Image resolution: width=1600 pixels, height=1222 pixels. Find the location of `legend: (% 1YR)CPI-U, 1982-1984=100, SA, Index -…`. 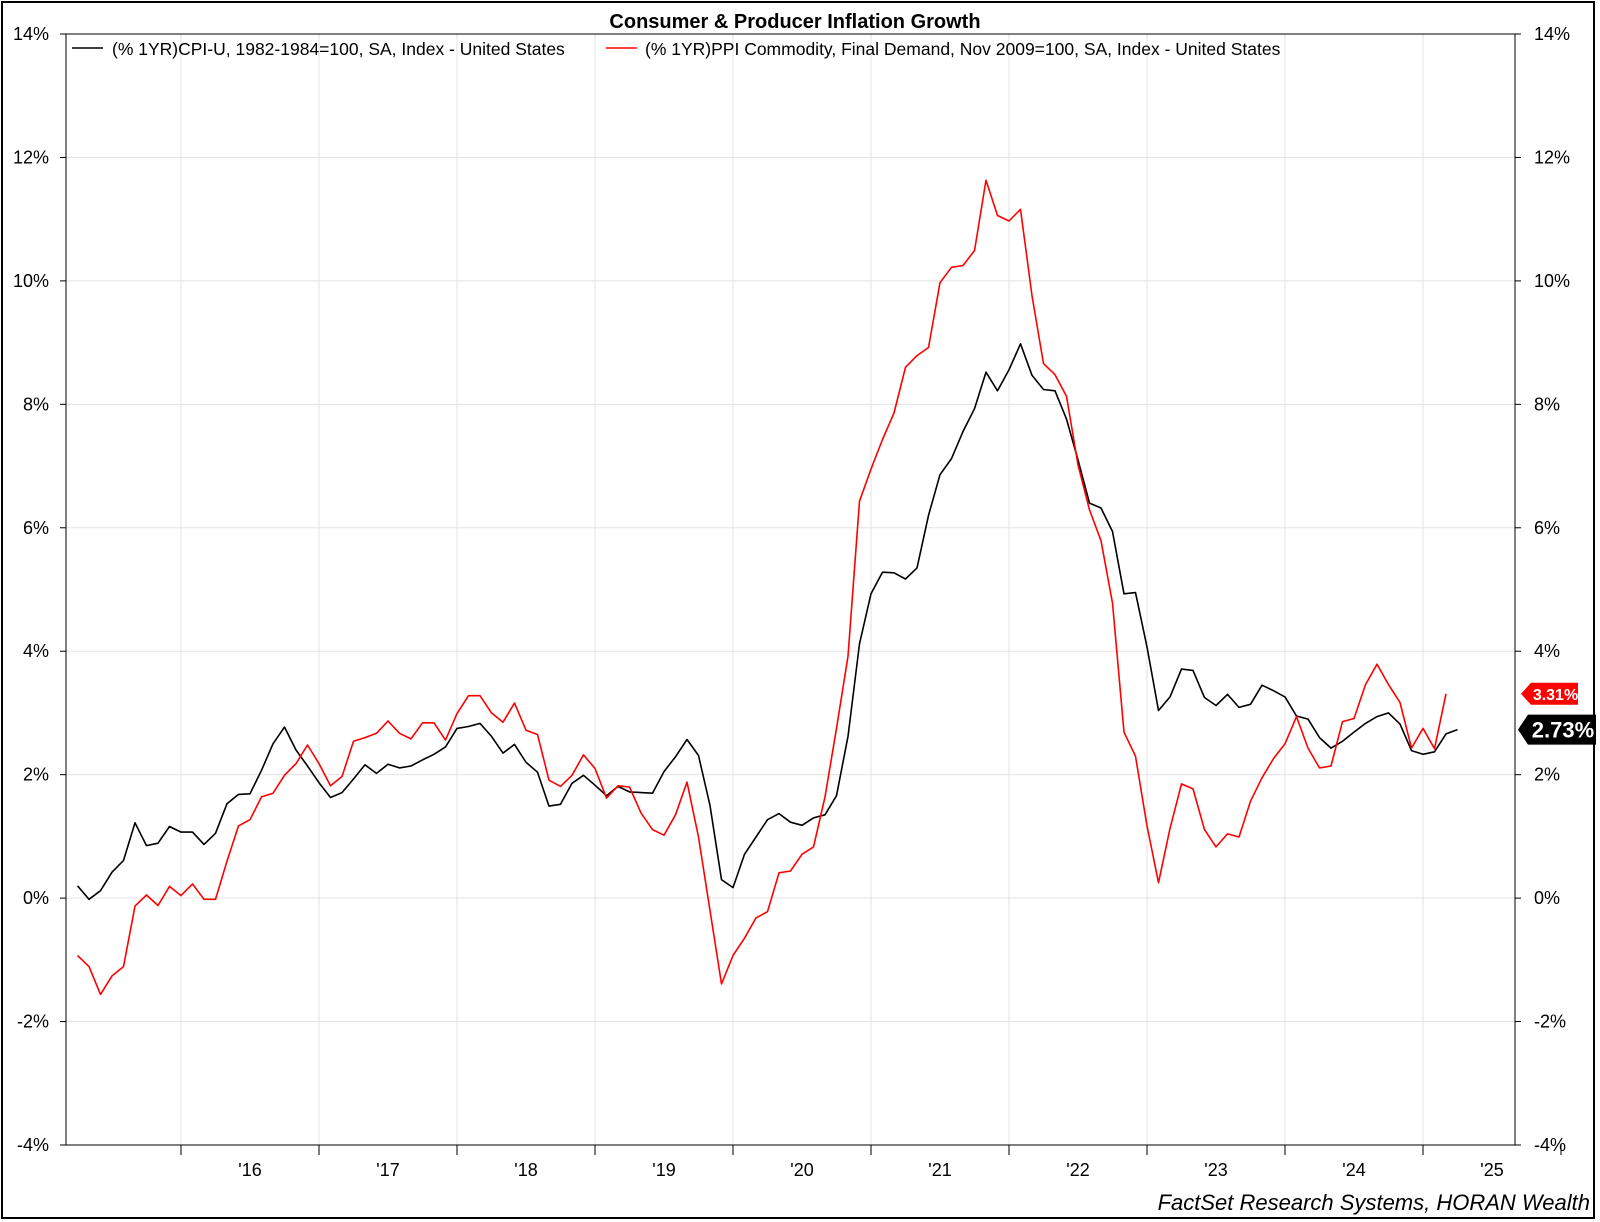

legend: (% 1YR)CPI-U, 1982-1984=100, SA, Index -… is located at coordinates (676, 49).